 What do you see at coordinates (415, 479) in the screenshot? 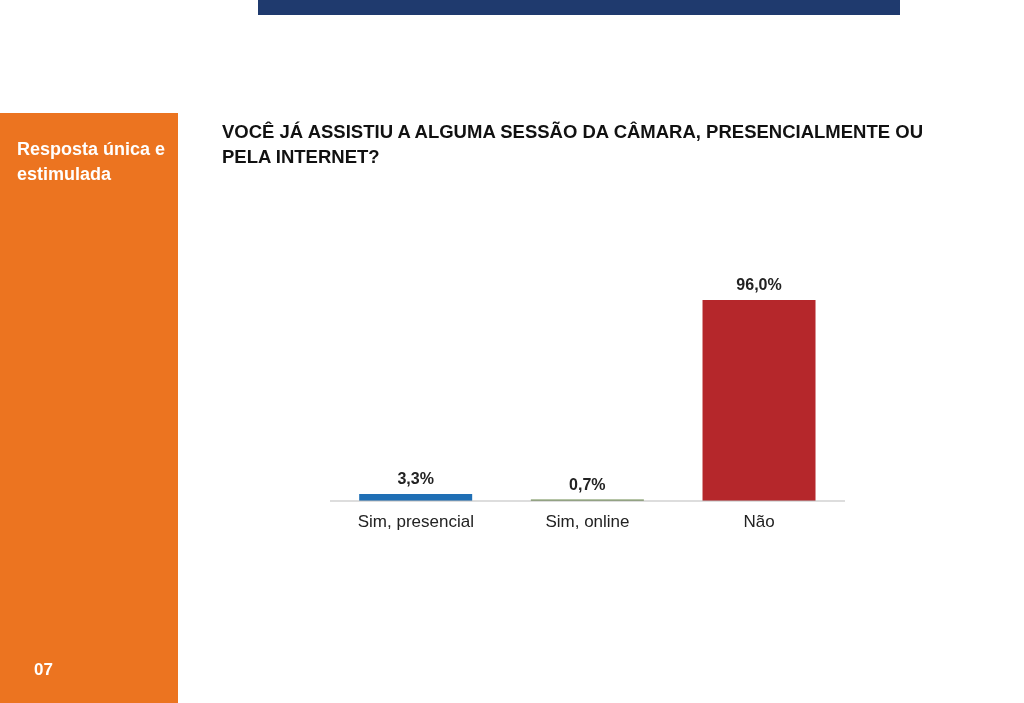
I see `data-label: 3,3%` at bounding box center [415, 479].